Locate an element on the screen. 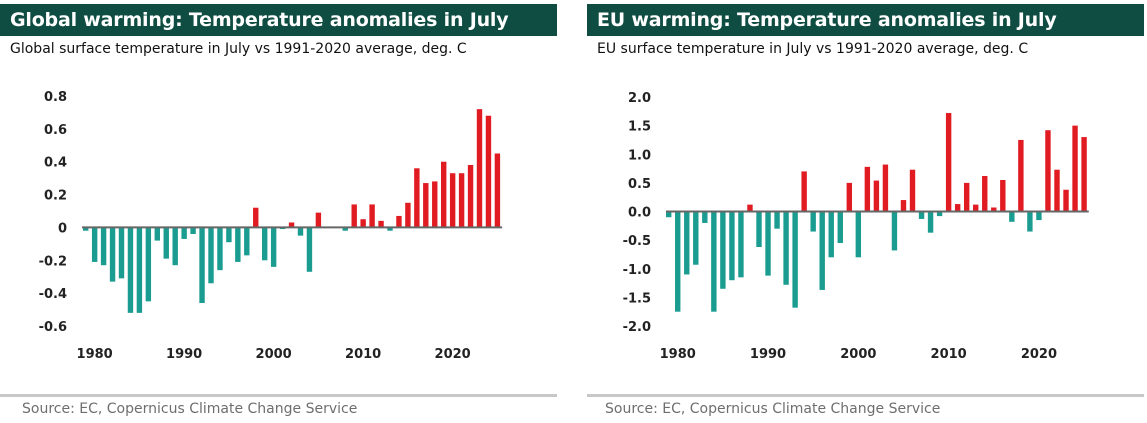 The image size is (1147, 423). bar-1985 is located at coordinates (723, 250).